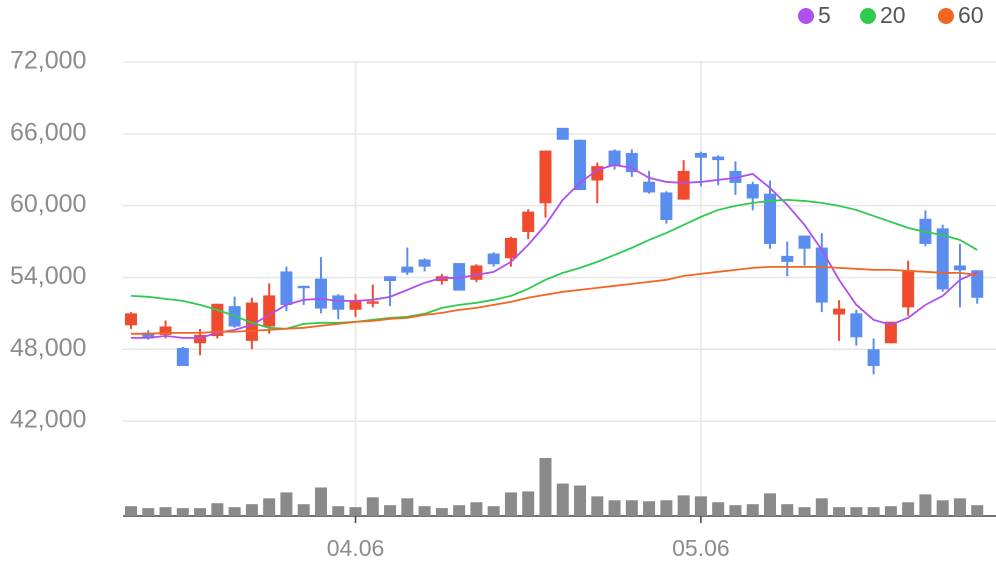  I want to click on y-tick-label: 66,000, so click(48, 132).